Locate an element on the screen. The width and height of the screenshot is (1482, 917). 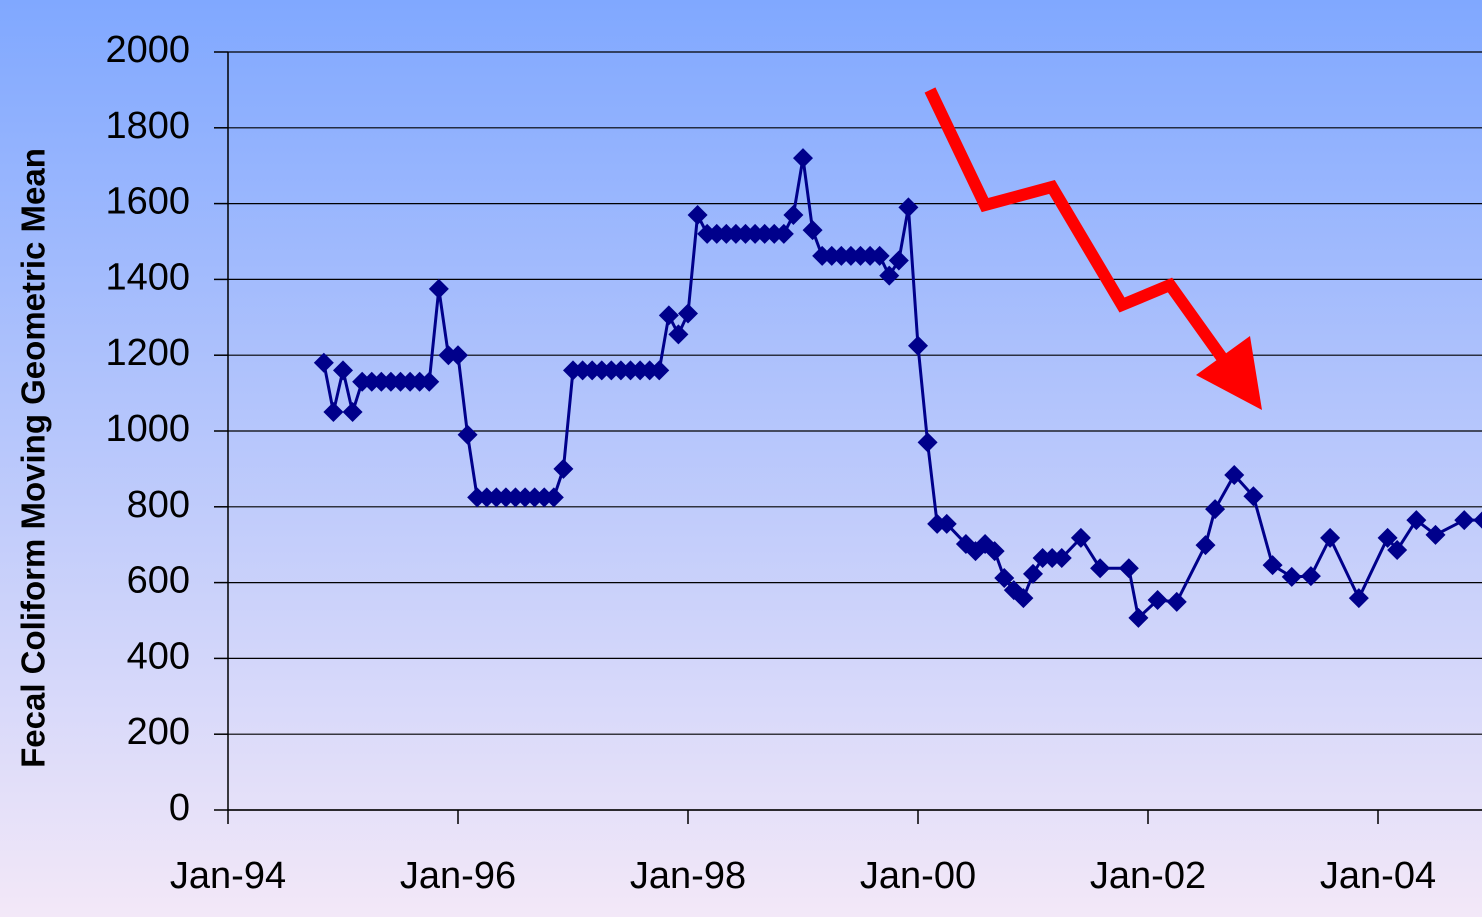
y-tick-label: 200 is located at coordinates (158, 732).